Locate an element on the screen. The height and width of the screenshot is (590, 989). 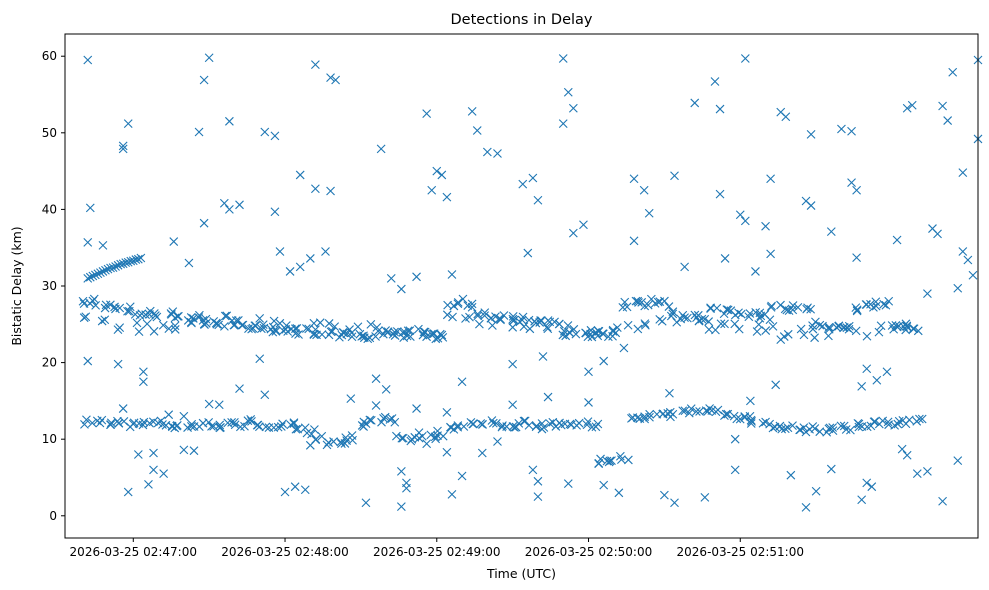
x-tick-label: 2026-03-25 02:48:00 is located at coordinates (284, 552).